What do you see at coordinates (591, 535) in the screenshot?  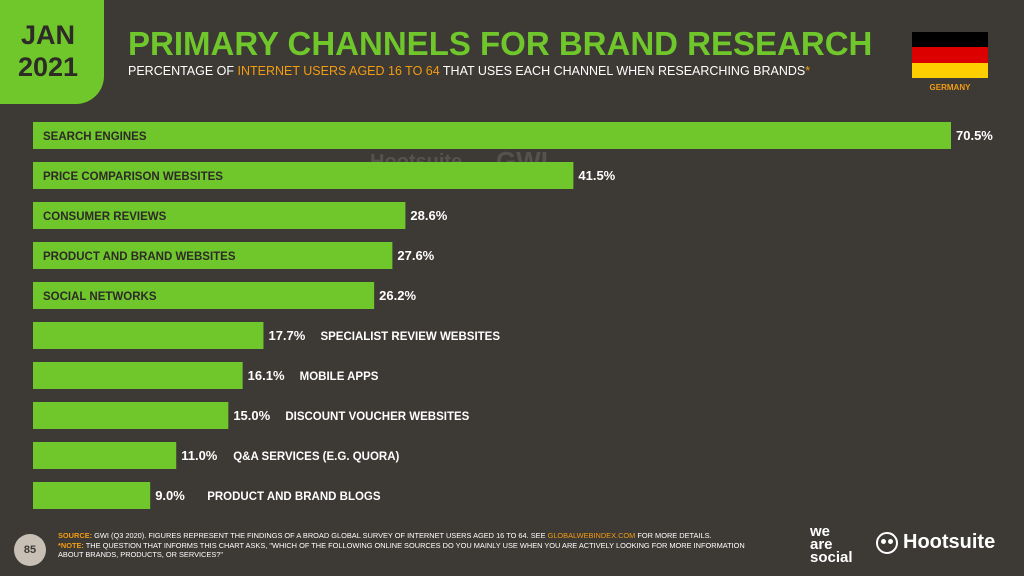 I see `source-link: GLOBALWEBINDEX.COM` at bounding box center [591, 535].